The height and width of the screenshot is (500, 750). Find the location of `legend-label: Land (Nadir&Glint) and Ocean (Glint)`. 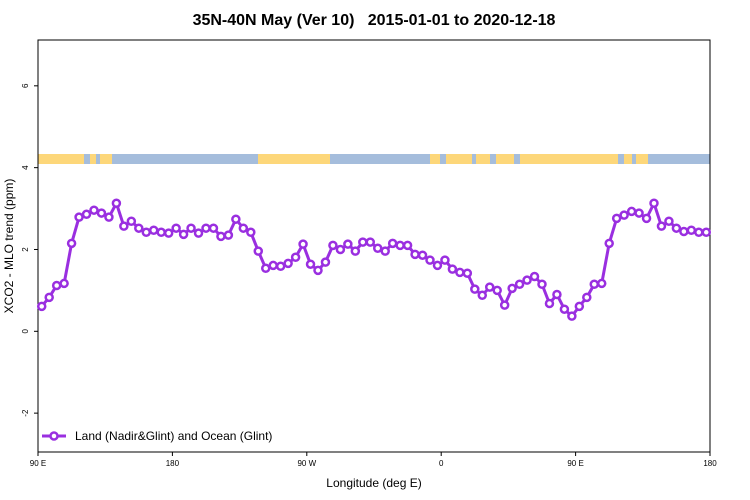

legend-label: Land (Nadir&Glint) and Ocean (Glint) is located at coordinates (173, 436).